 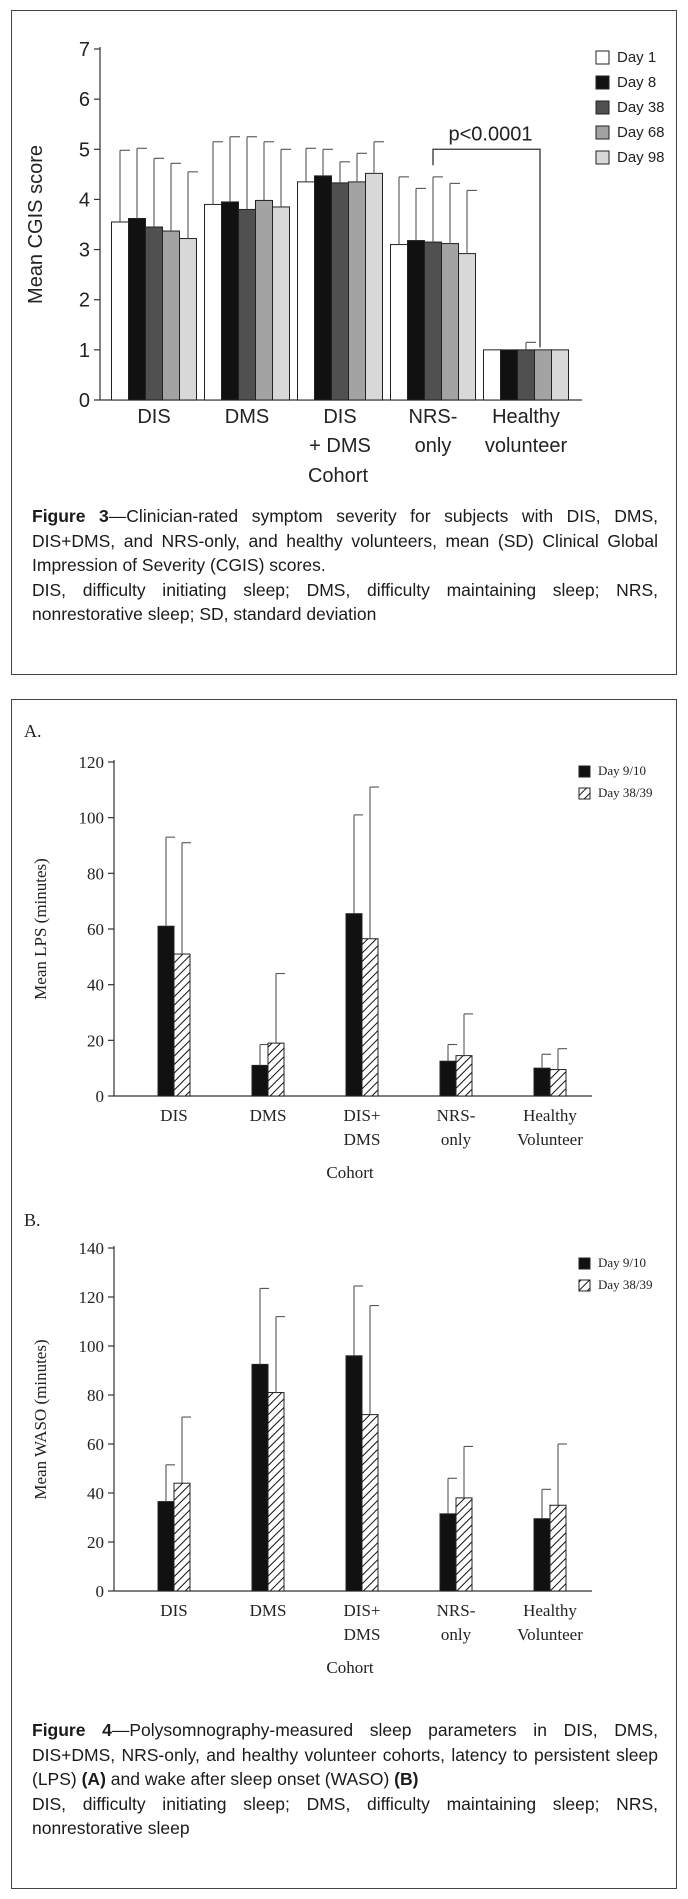 What do you see at coordinates (625, 1284) in the screenshot?
I see `legend-label: Day 38/39` at bounding box center [625, 1284].